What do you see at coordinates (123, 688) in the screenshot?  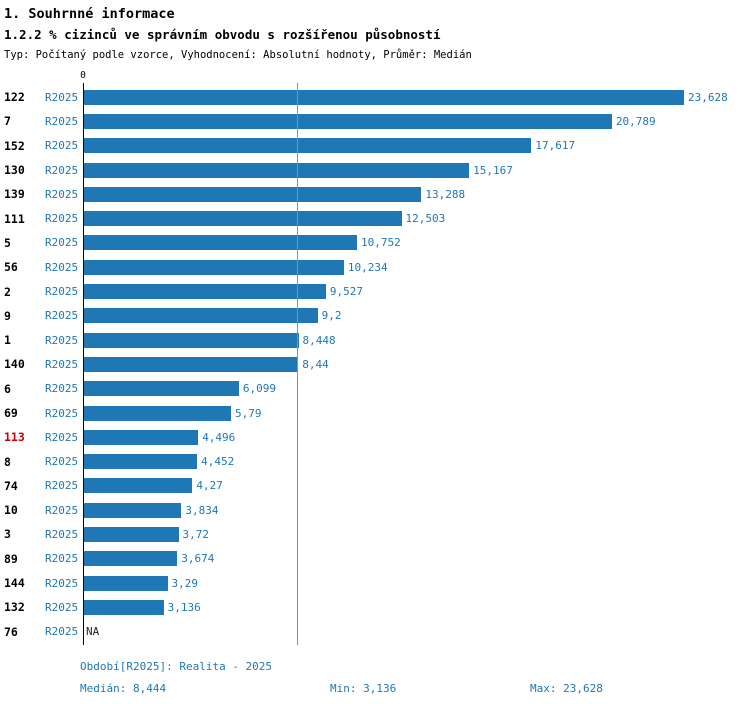 I see `stat-median: Medián: 8,444` at bounding box center [123, 688].